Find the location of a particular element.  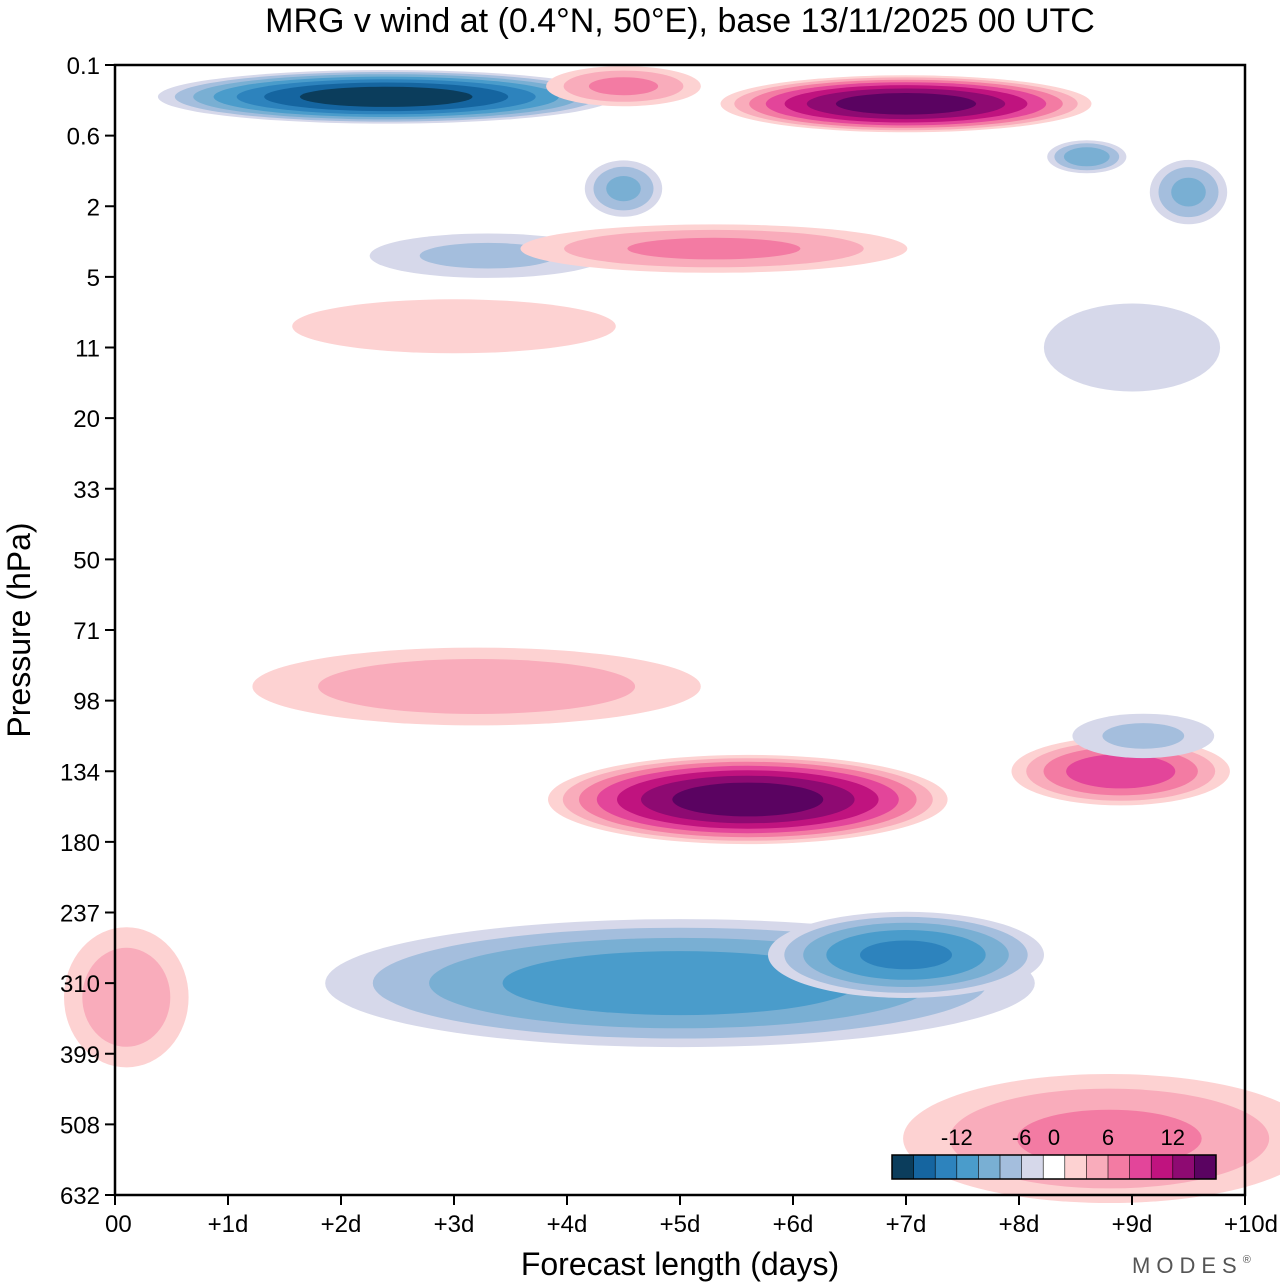

x-tick-label: +3d is located at coordinates (454, 1224).